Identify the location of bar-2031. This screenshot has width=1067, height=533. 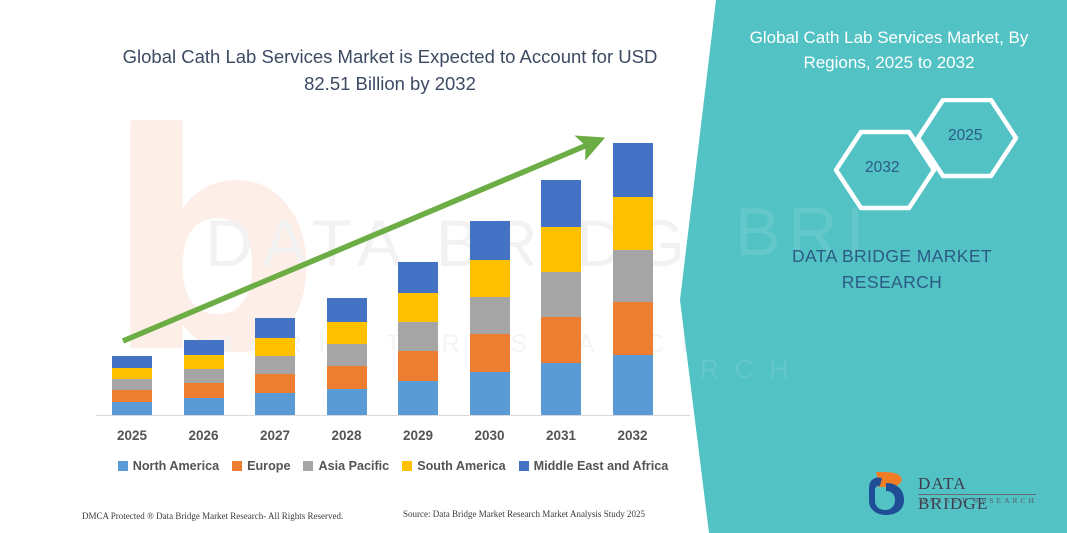
(561, 297).